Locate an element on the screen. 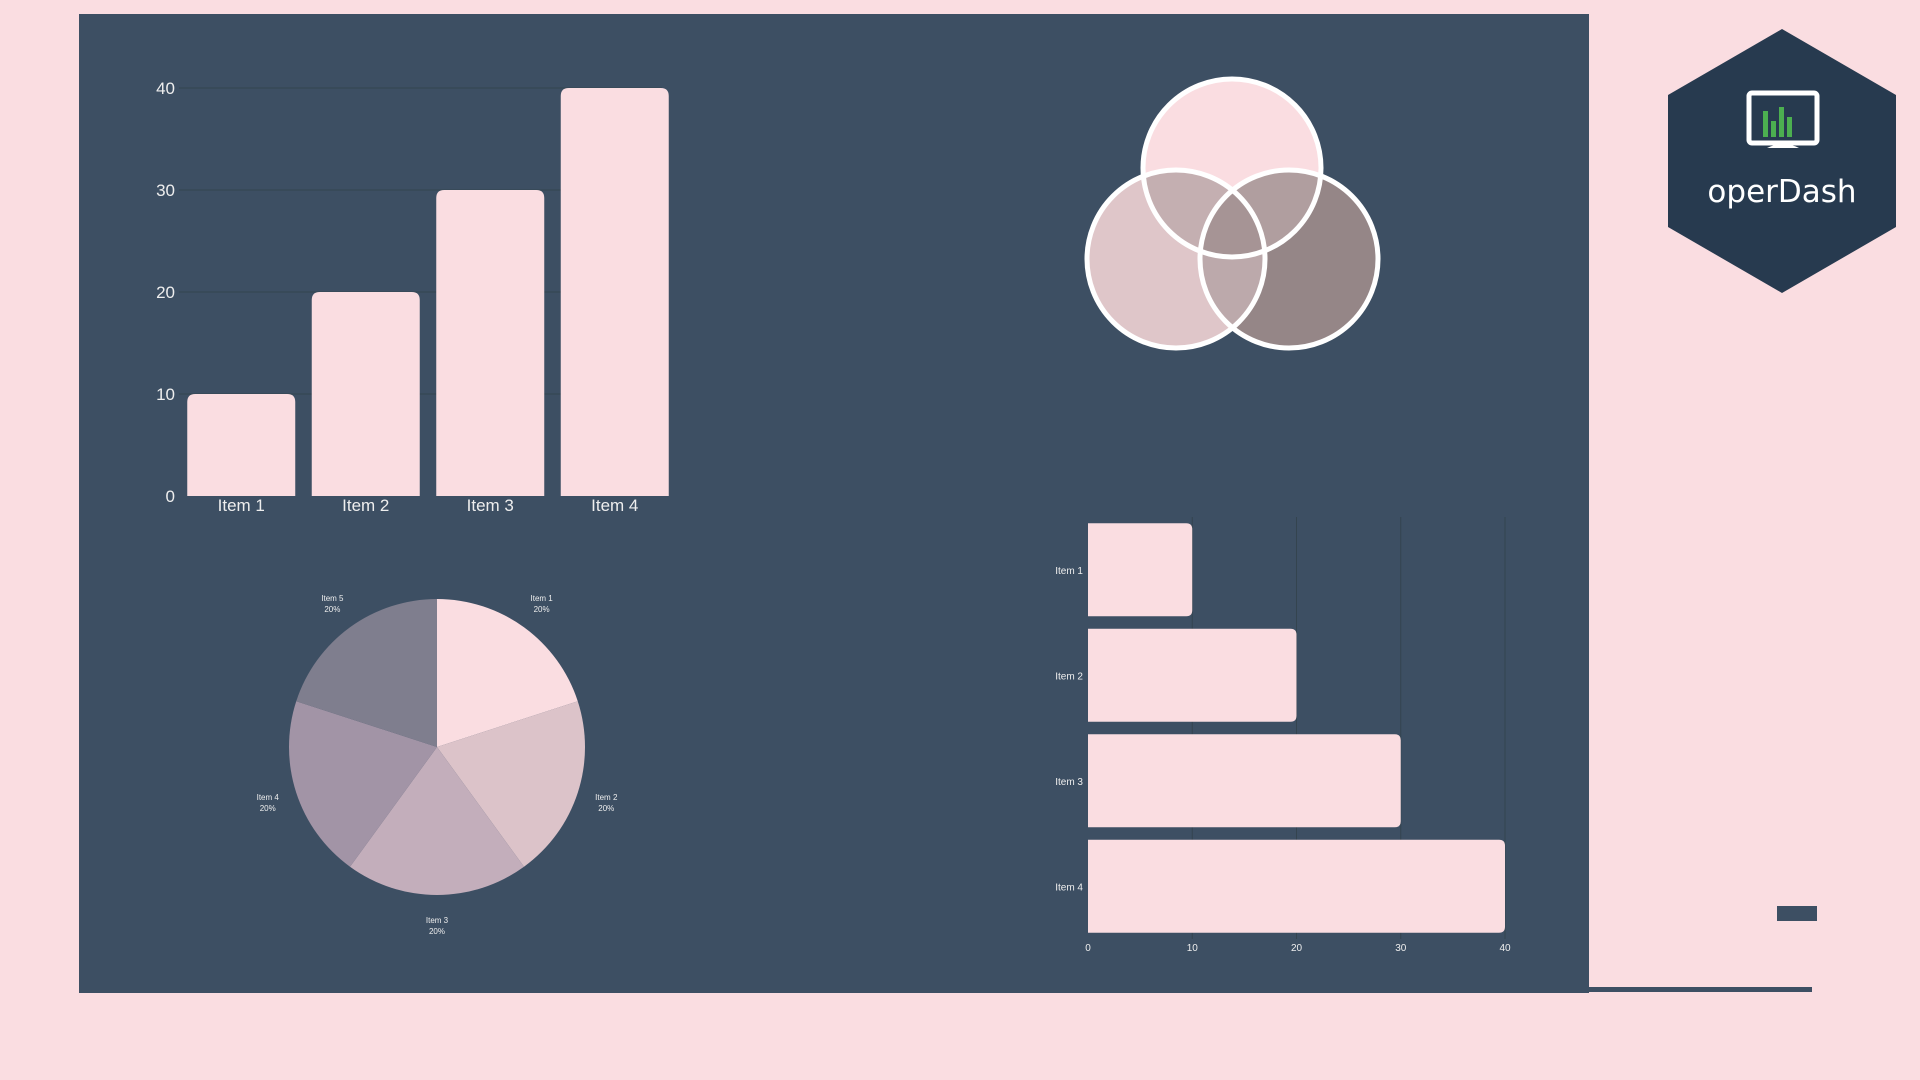  y-tick-label: Item 4 is located at coordinates (1069, 887).